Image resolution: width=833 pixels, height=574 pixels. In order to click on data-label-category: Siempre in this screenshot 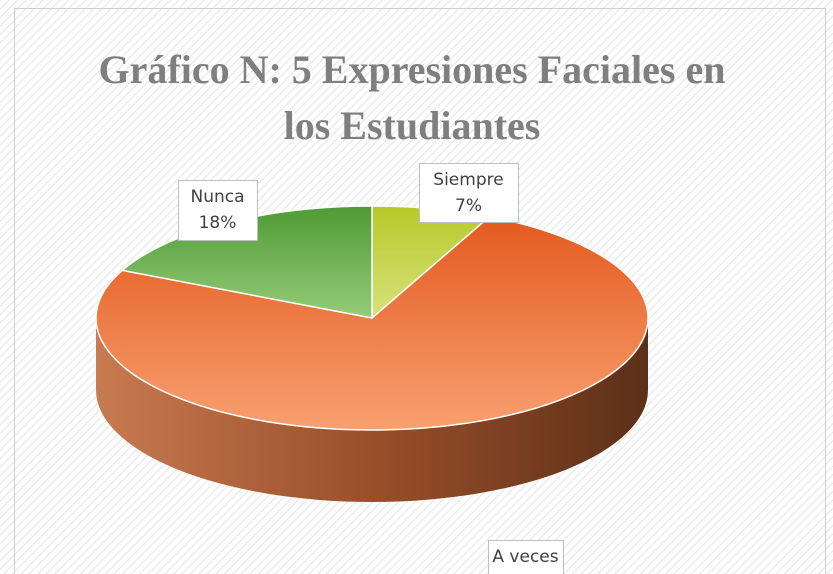, I will do `click(468, 180)`.